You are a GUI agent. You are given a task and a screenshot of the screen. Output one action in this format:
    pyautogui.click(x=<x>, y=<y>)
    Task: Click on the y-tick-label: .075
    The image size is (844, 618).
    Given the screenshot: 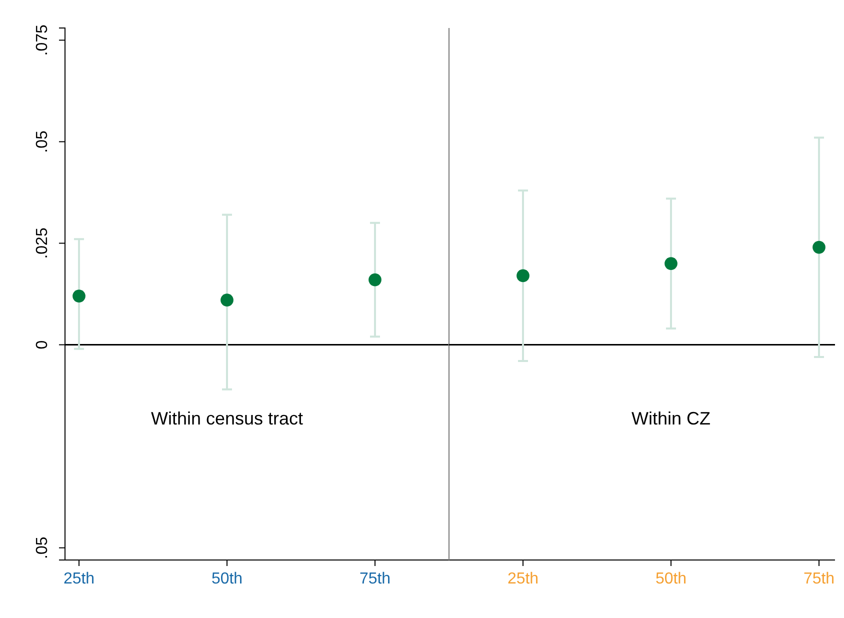 What is the action you would take?
    pyautogui.click(x=42, y=40)
    